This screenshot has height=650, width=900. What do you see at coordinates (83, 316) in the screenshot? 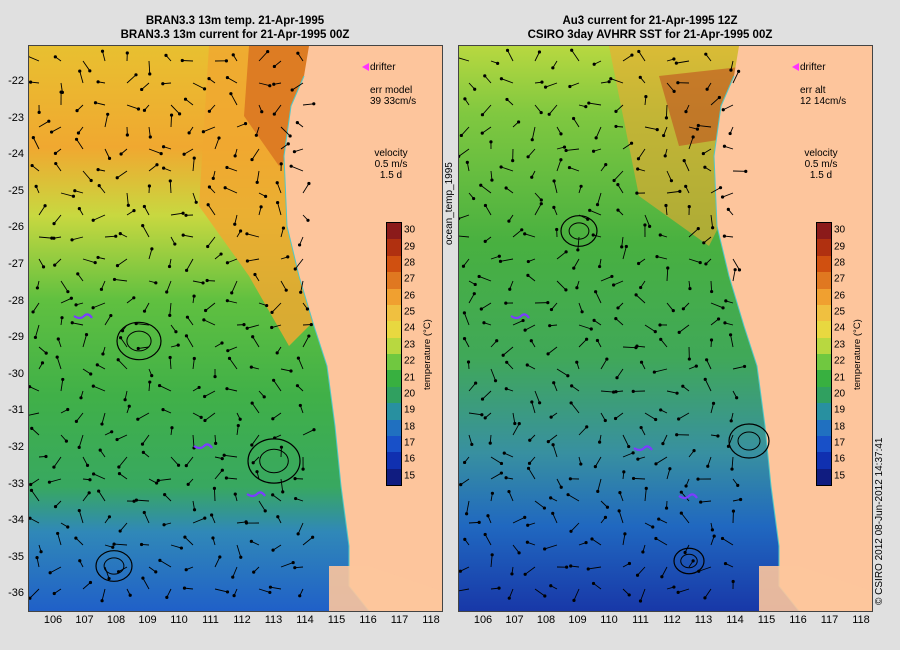
I see `drifter-track` at bounding box center [83, 316].